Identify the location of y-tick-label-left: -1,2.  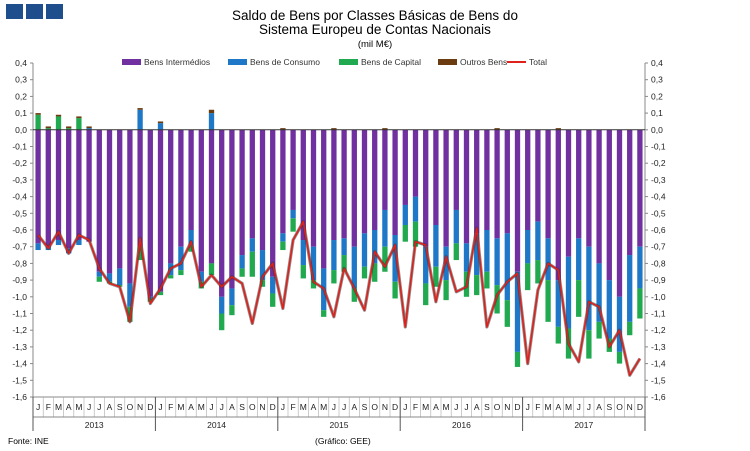
(19, 330).